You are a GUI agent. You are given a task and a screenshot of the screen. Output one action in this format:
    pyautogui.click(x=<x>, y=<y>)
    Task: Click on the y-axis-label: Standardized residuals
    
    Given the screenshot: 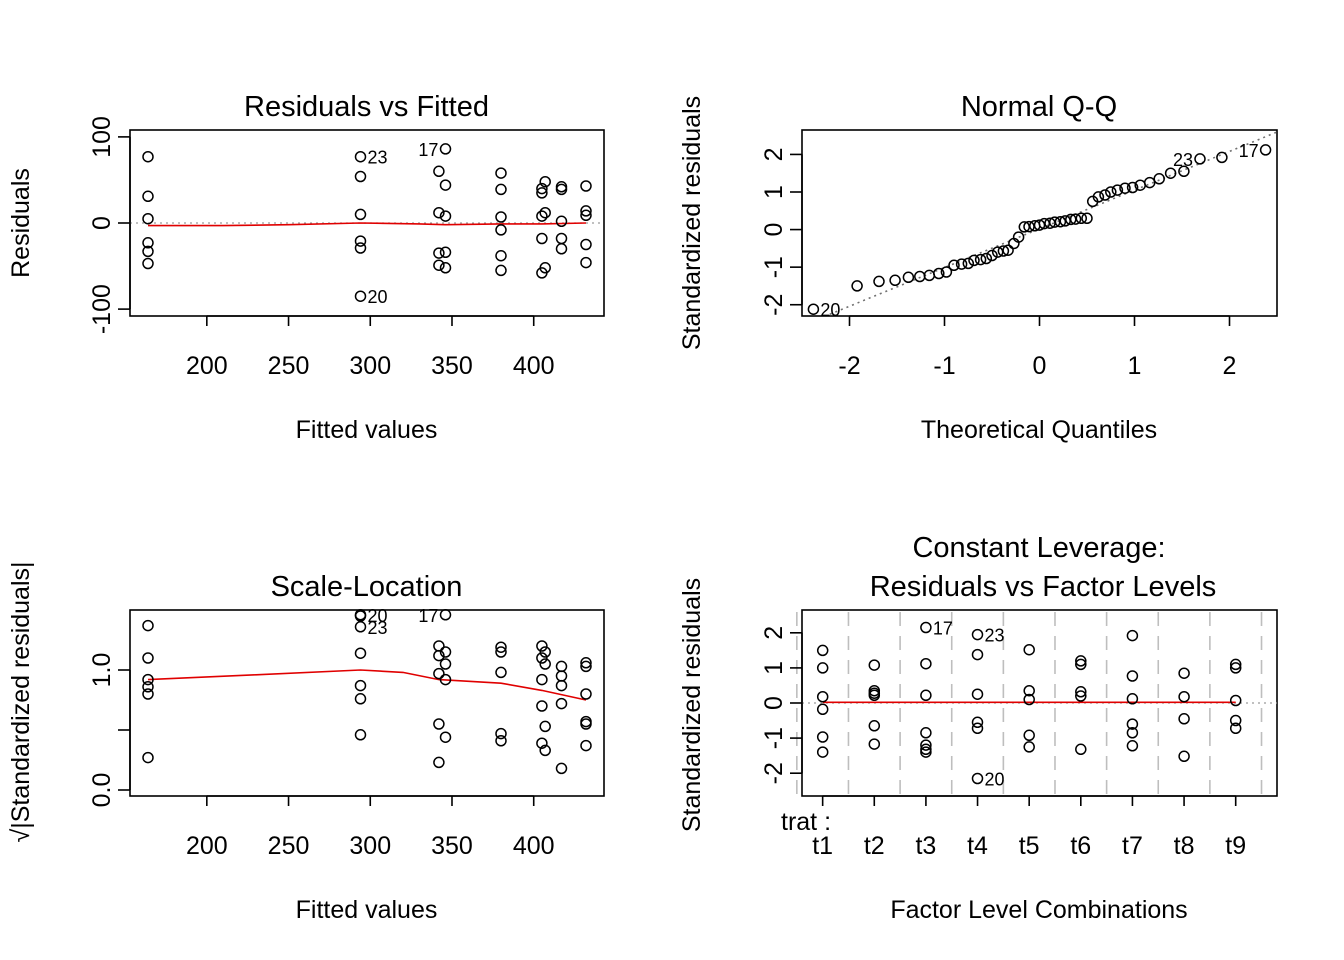 What is the action you would take?
    pyautogui.click(x=692, y=705)
    